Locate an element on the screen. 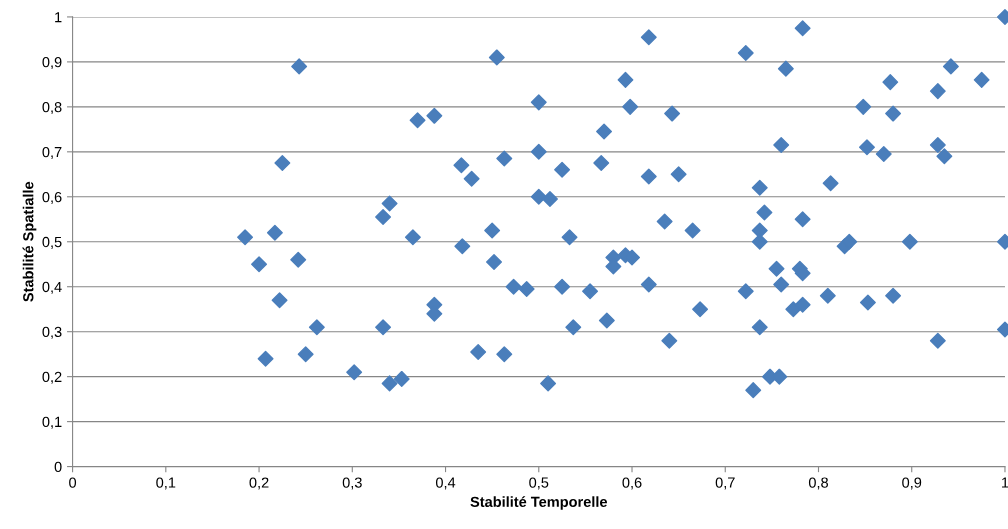  y-tick-label: 1 is located at coordinates (58, 17).